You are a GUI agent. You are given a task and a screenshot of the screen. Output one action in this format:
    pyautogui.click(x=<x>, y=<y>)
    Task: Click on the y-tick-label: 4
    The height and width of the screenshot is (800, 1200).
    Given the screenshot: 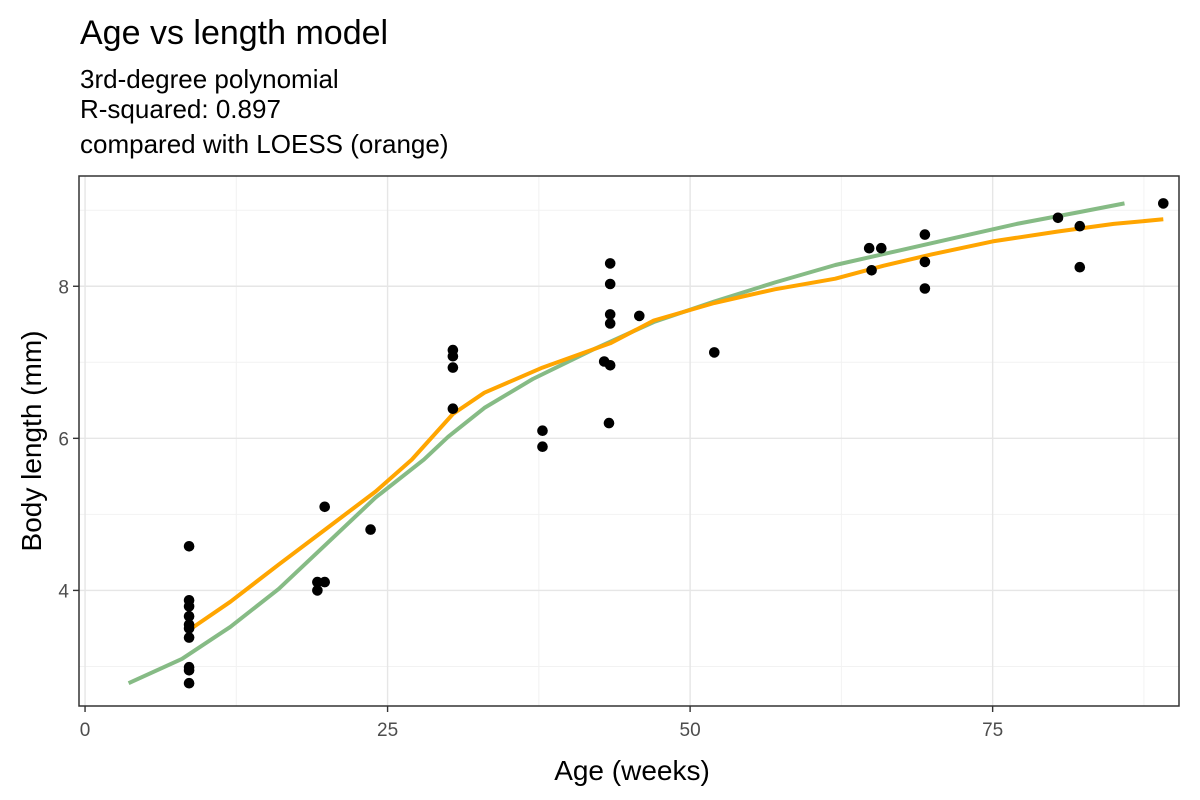 What is the action you would take?
    pyautogui.click(x=63, y=591)
    